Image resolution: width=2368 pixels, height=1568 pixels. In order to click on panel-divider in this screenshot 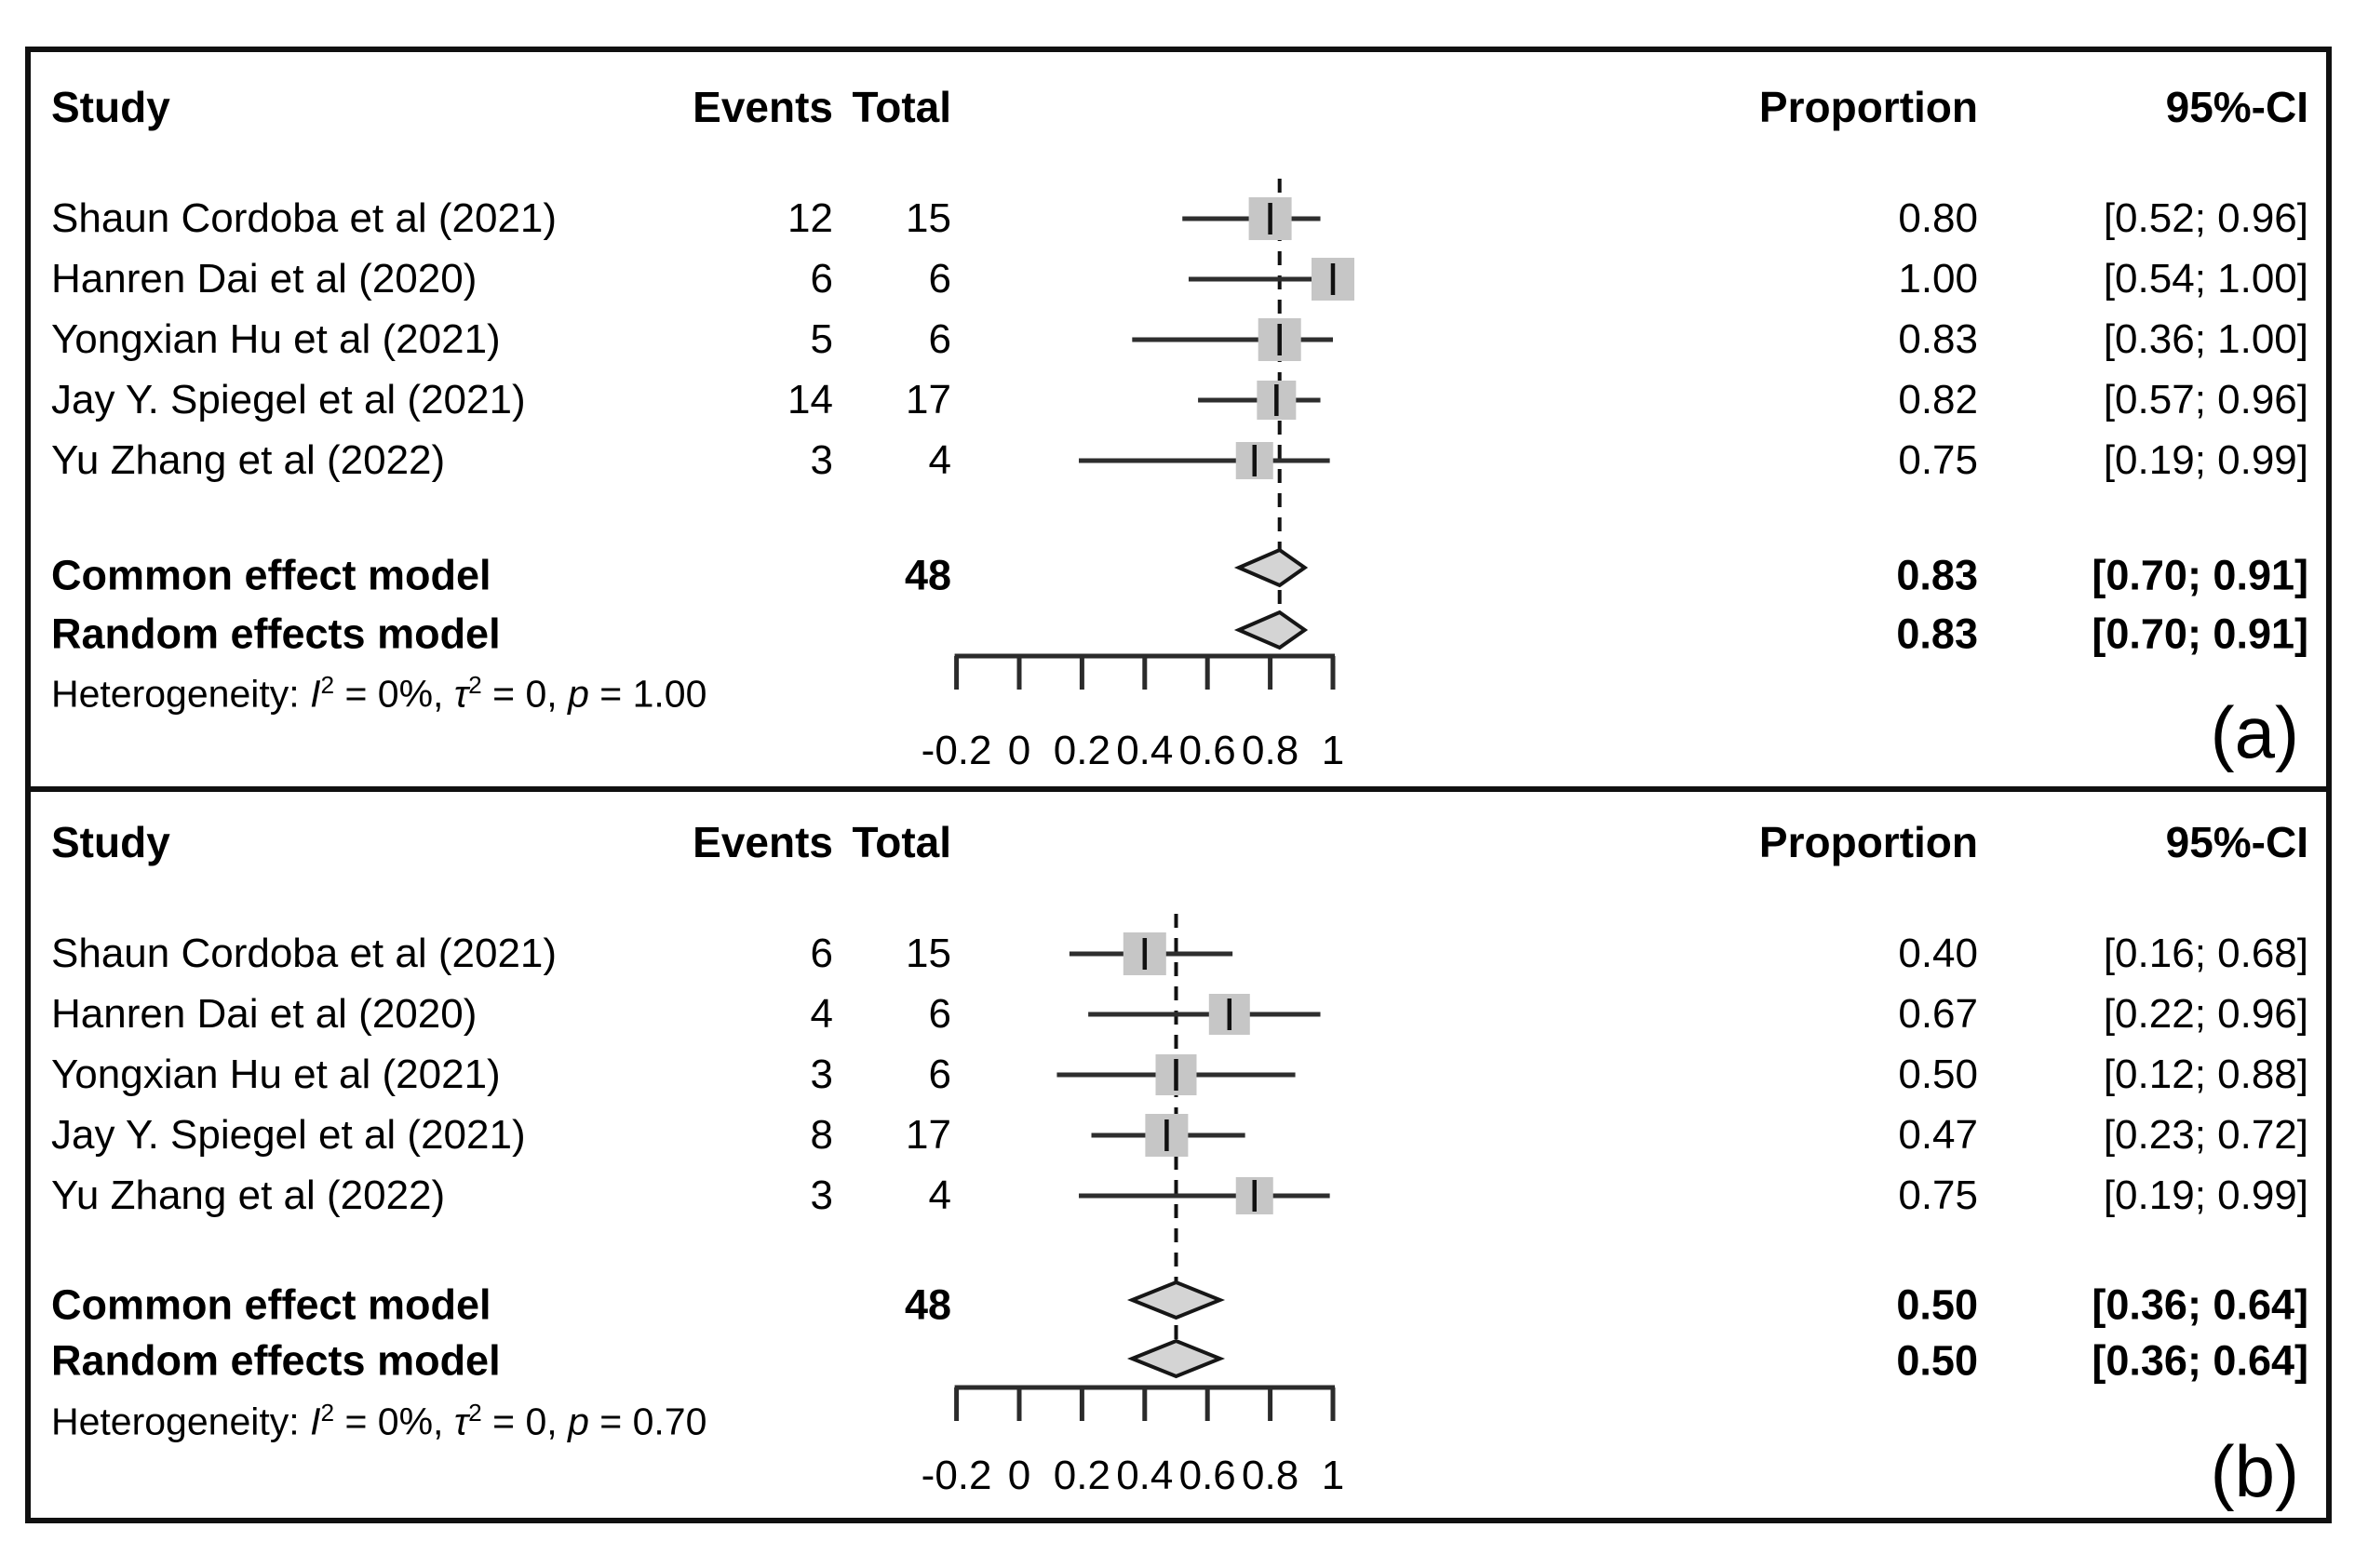, I will do `click(1178, 789)`.